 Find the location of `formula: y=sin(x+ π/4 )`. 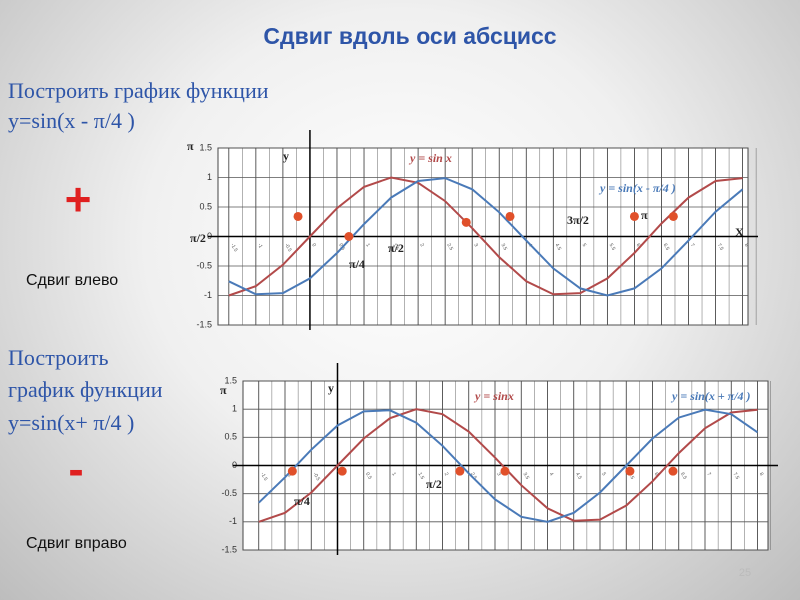

formula: y=sin(x+ π/4 ) is located at coordinates (71, 422).